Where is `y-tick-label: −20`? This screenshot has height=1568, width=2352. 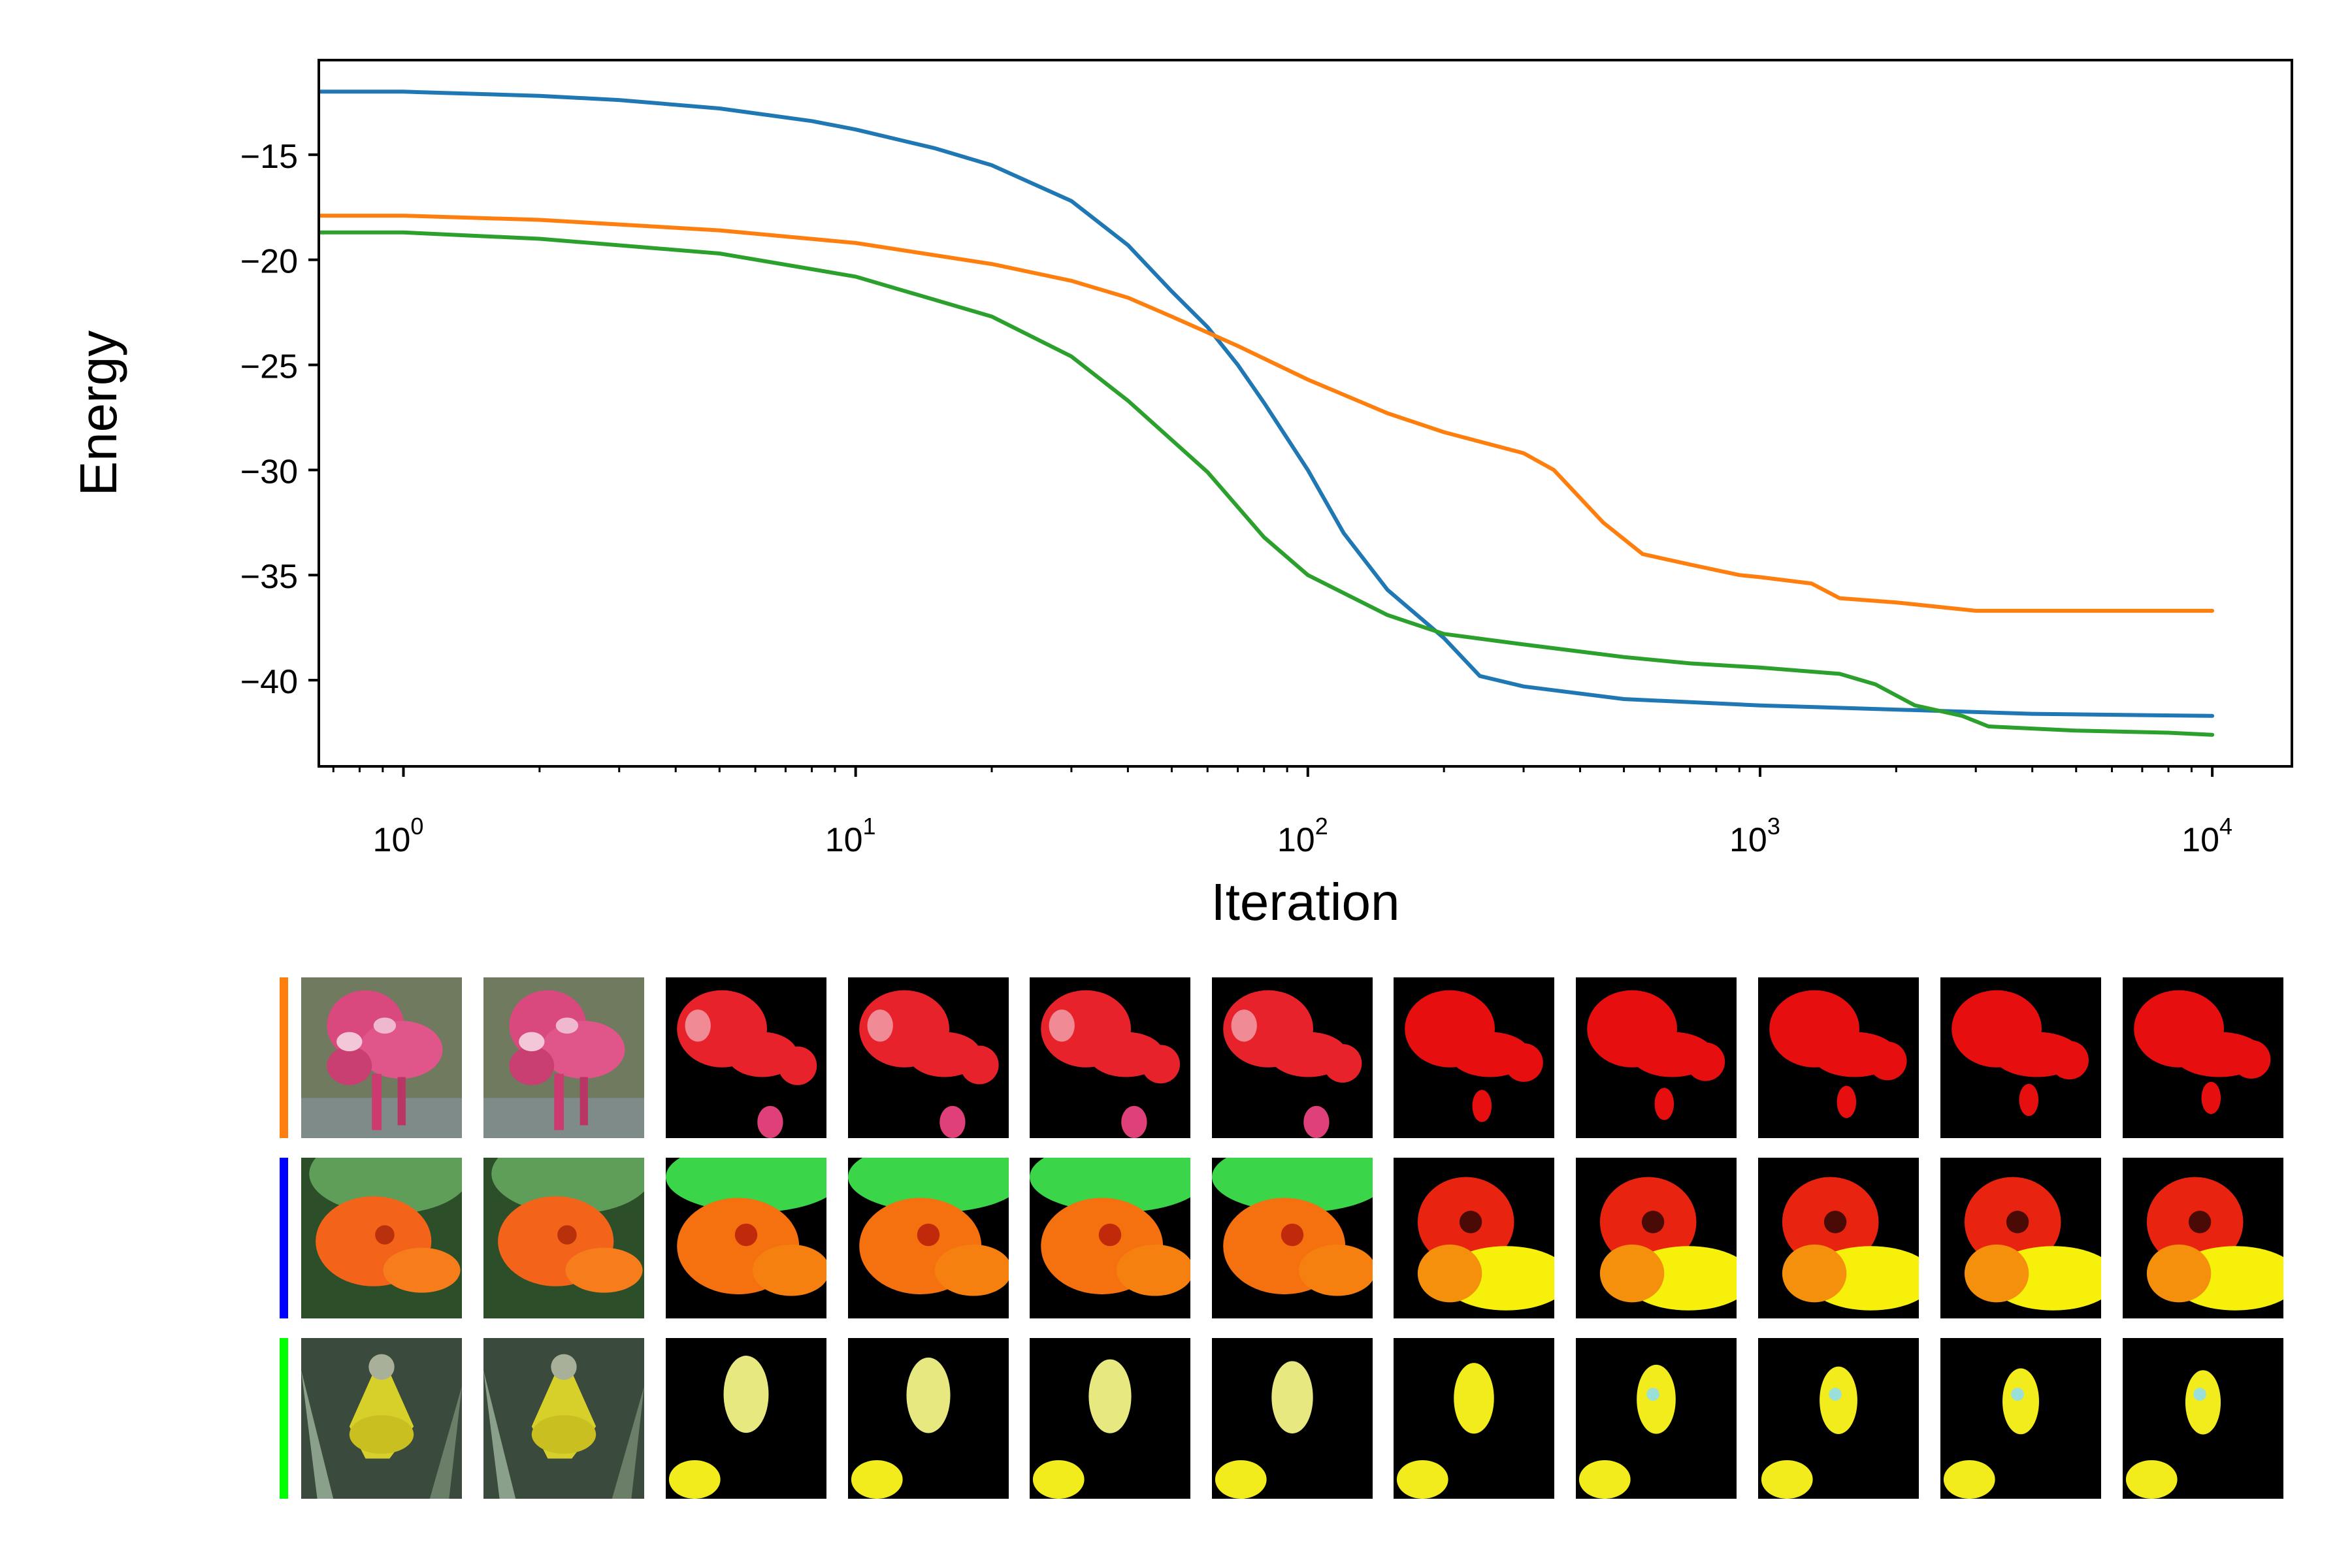
y-tick-label: −20 is located at coordinates (269, 262).